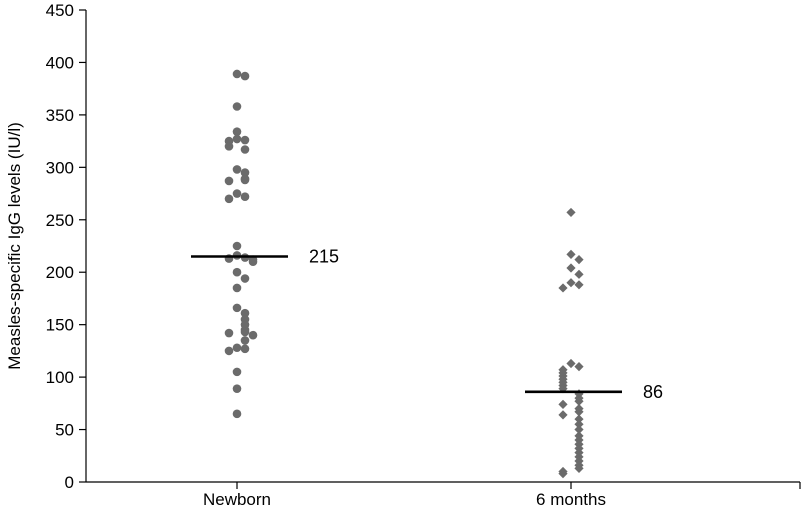 The width and height of the screenshot is (808, 511). I want to click on median-label: 86, so click(653, 392).